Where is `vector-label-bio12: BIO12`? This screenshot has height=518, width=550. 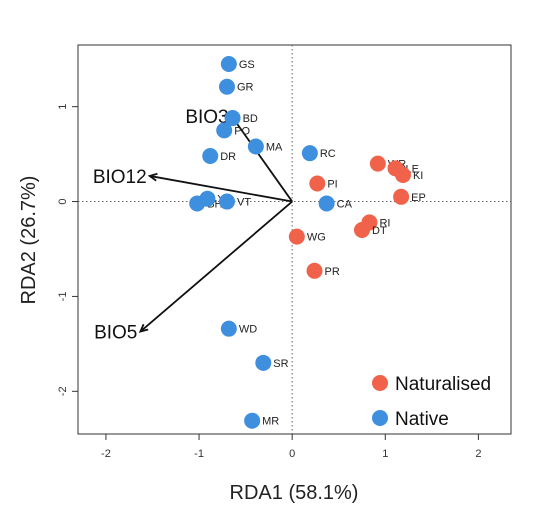
vector-label-bio12: BIO12 is located at coordinates (120, 177).